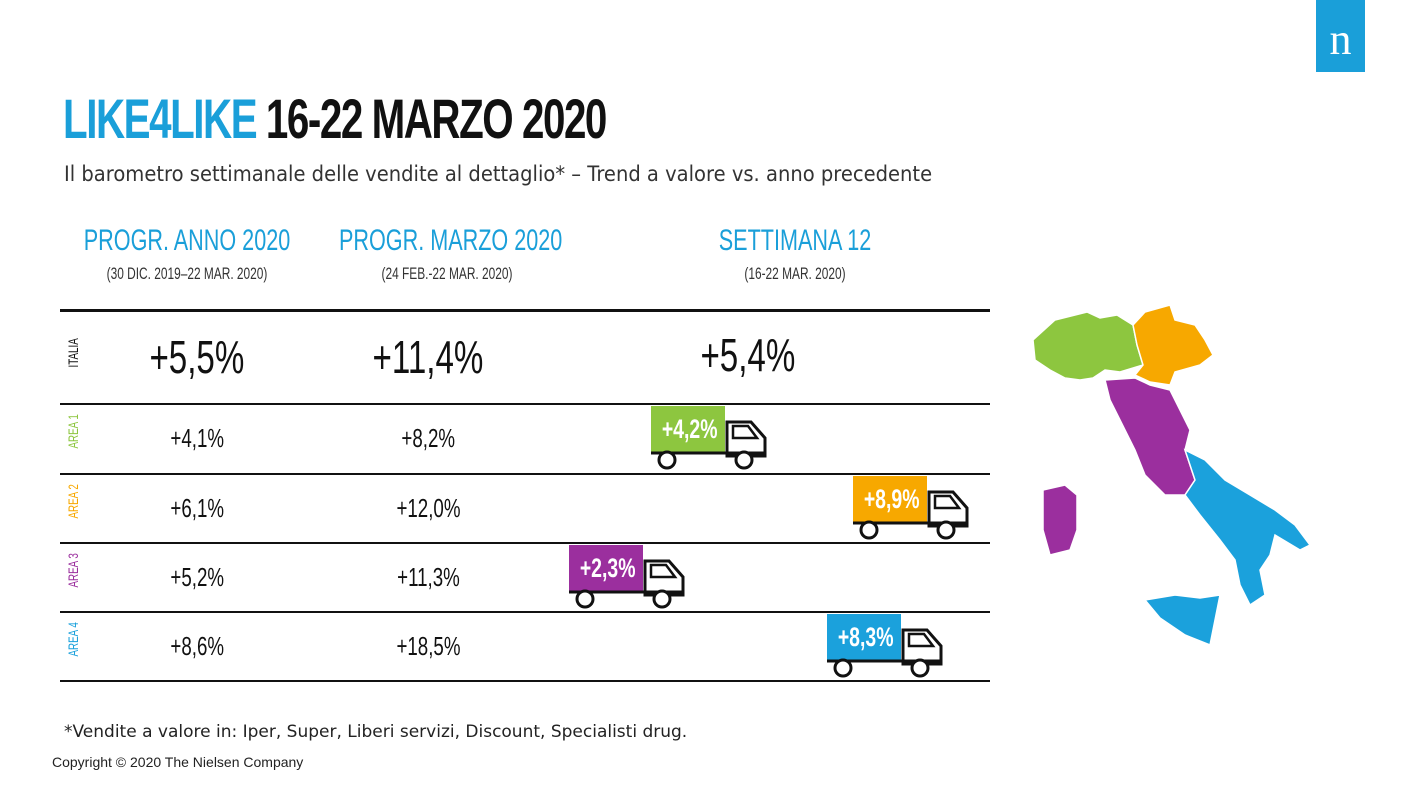 The width and height of the screenshot is (1422, 800). I want to click on truck-bar: +2,3%, so click(628, 578).